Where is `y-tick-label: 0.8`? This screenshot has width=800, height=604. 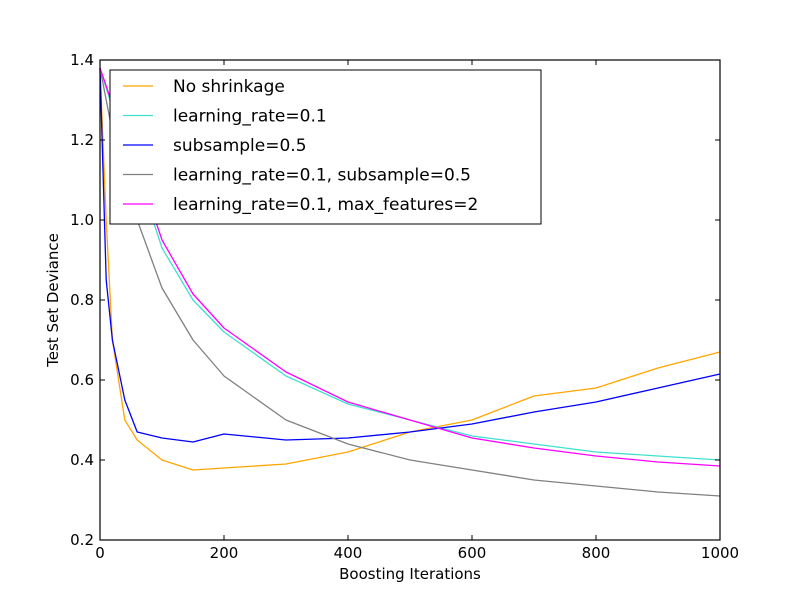 y-tick-label: 0.8 is located at coordinates (82, 300).